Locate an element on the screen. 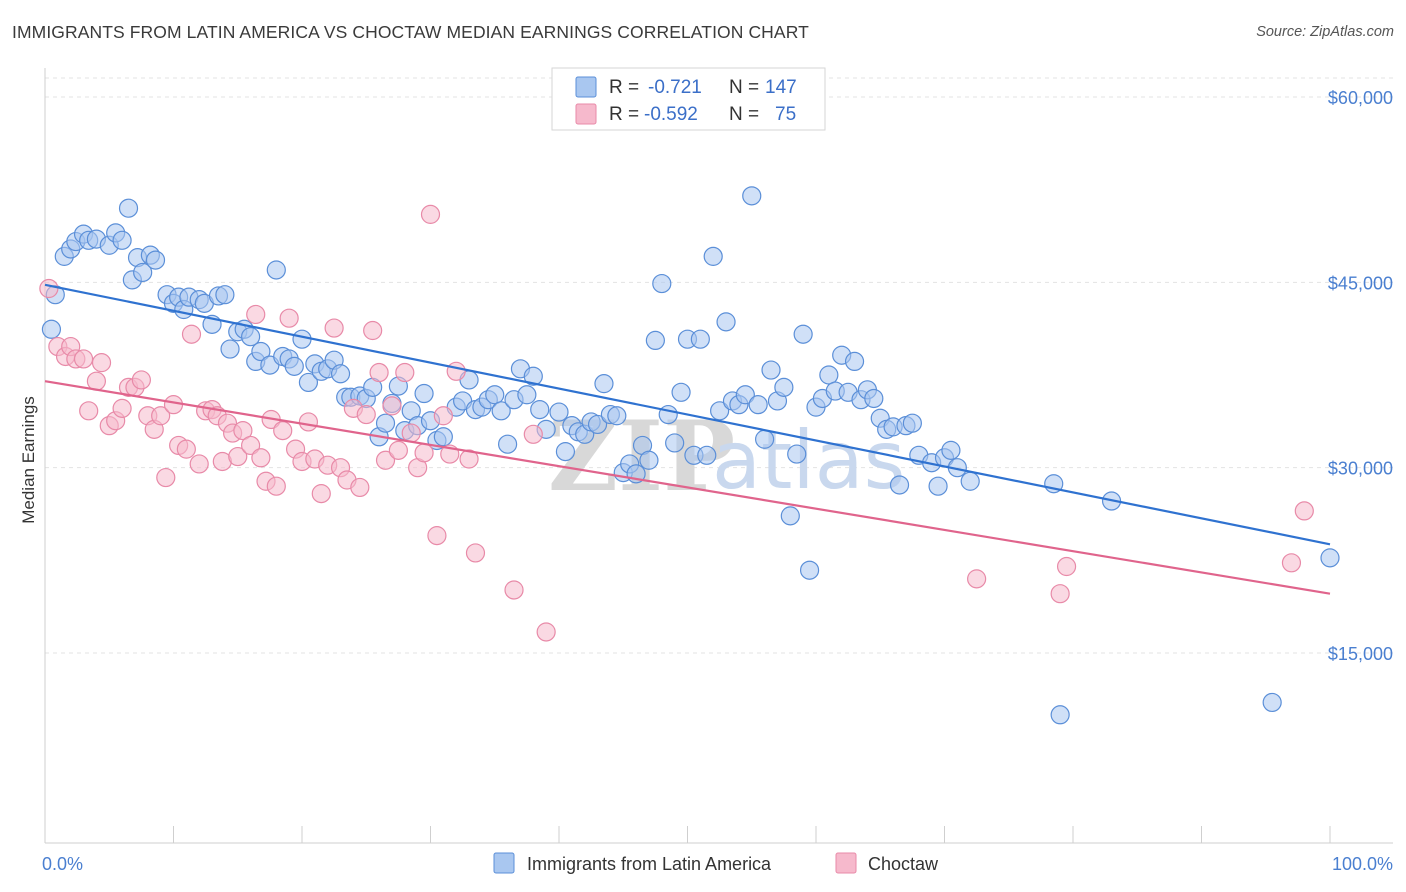  x-tick-label-end: 100.0% is located at coordinates (1362, 864).